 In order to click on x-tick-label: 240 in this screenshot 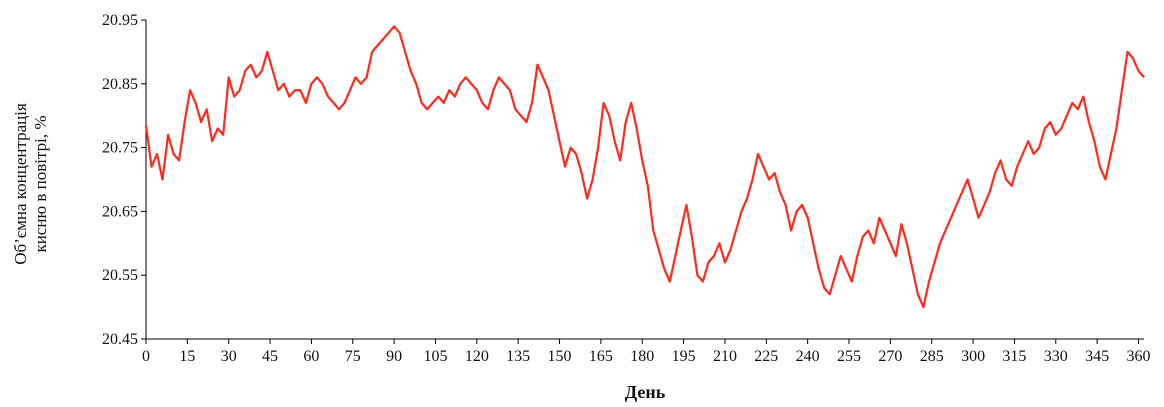, I will do `click(808, 356)`.